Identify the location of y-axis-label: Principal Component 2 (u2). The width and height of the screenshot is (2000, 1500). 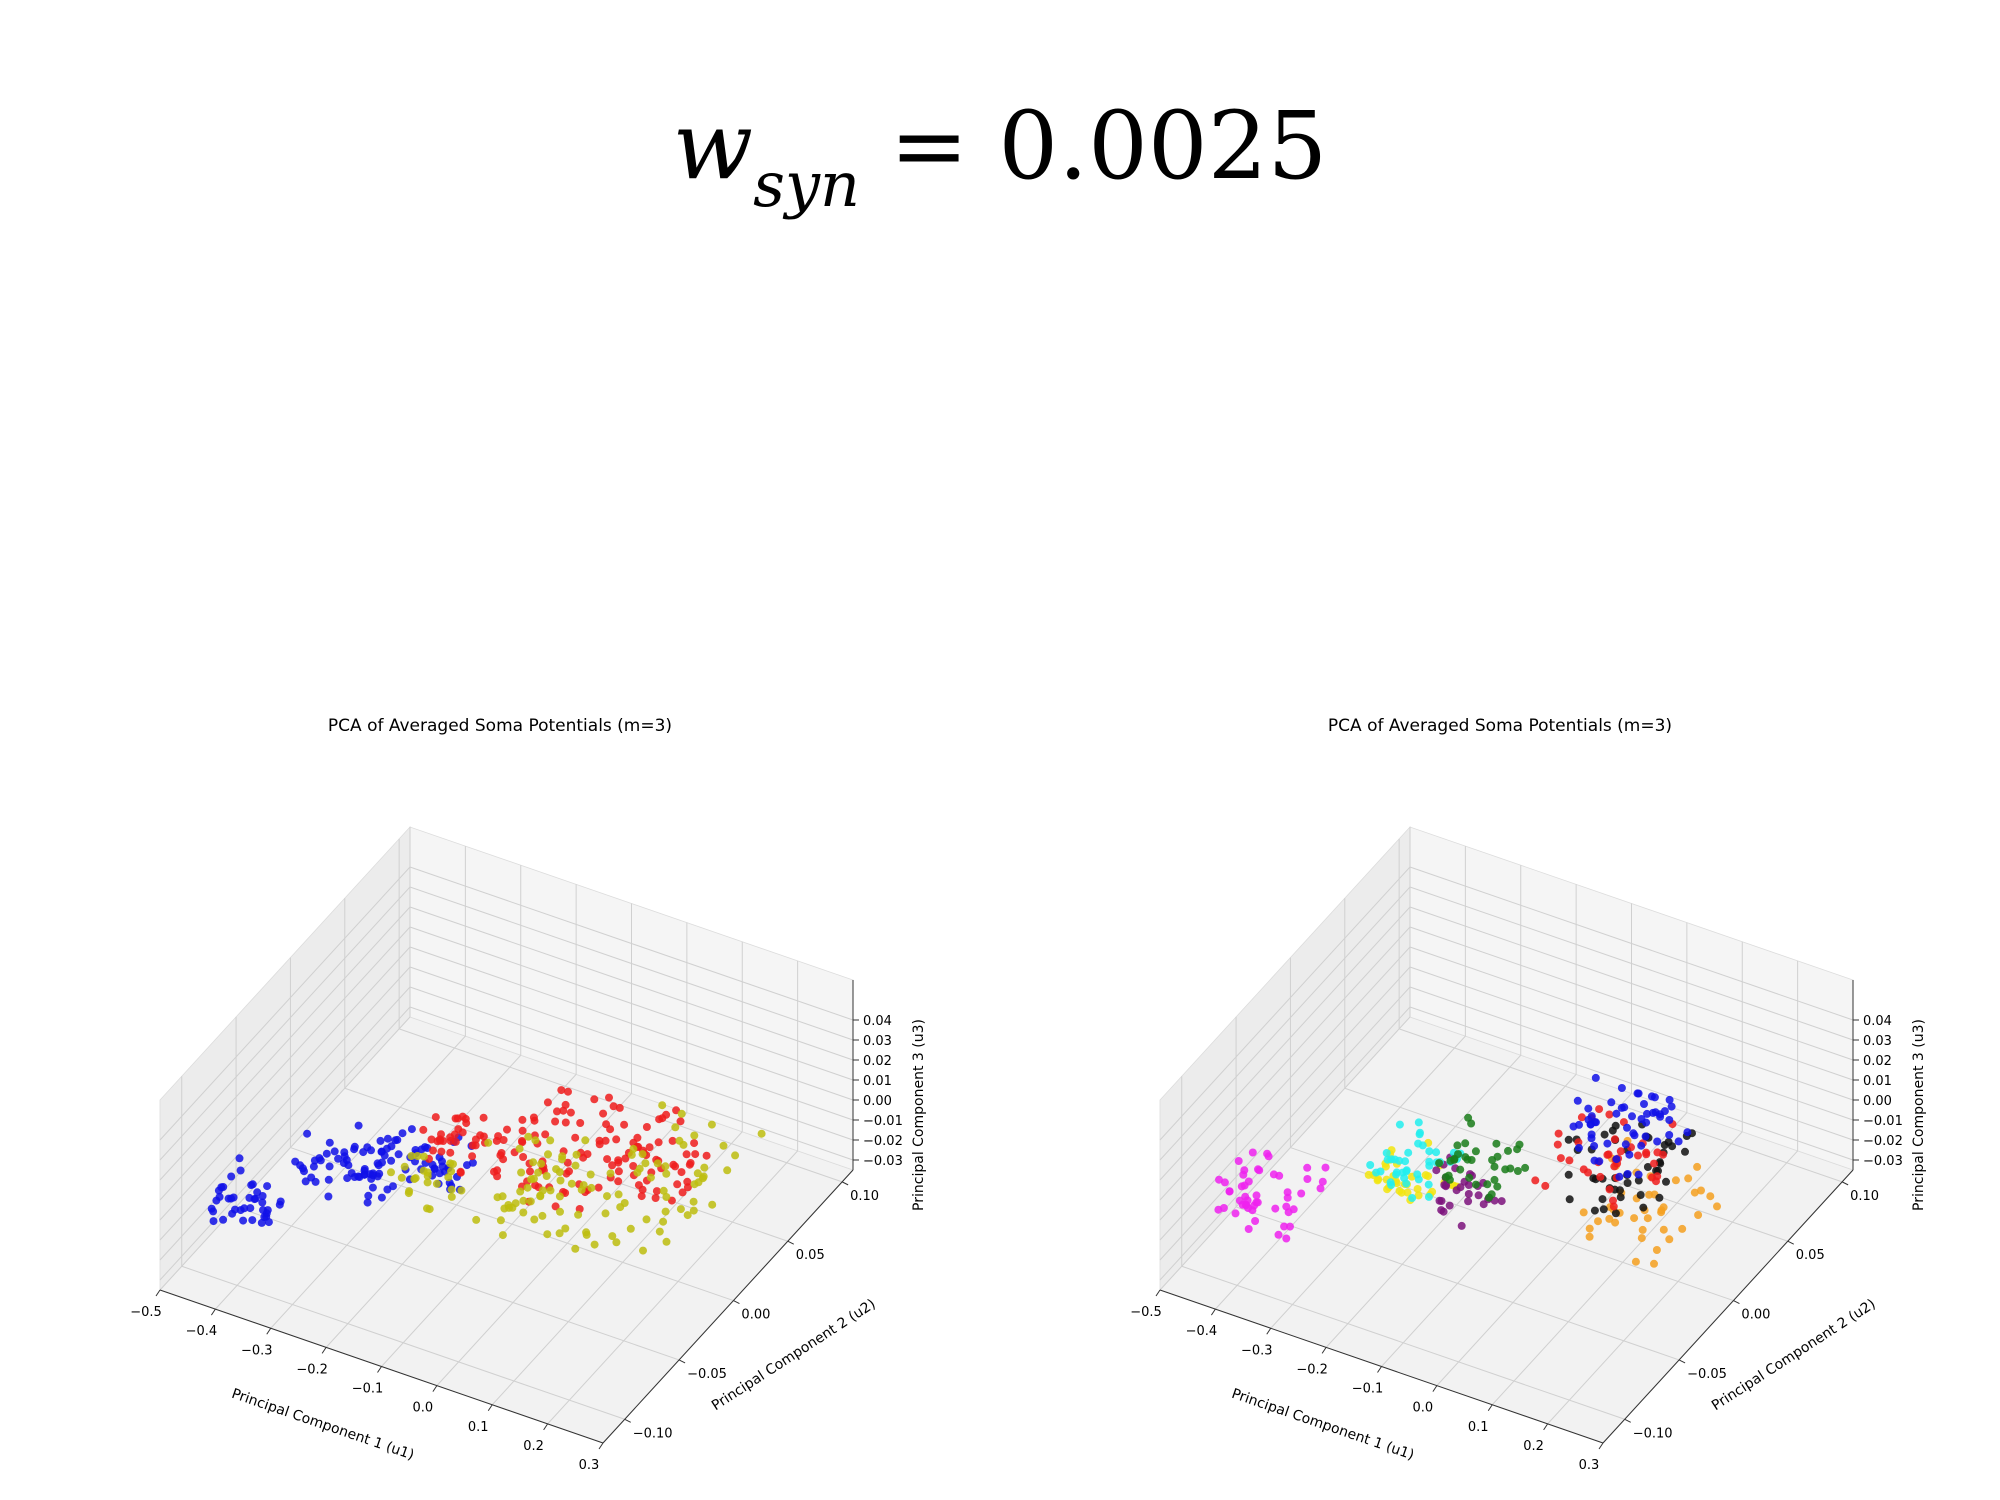
(794, 1355).